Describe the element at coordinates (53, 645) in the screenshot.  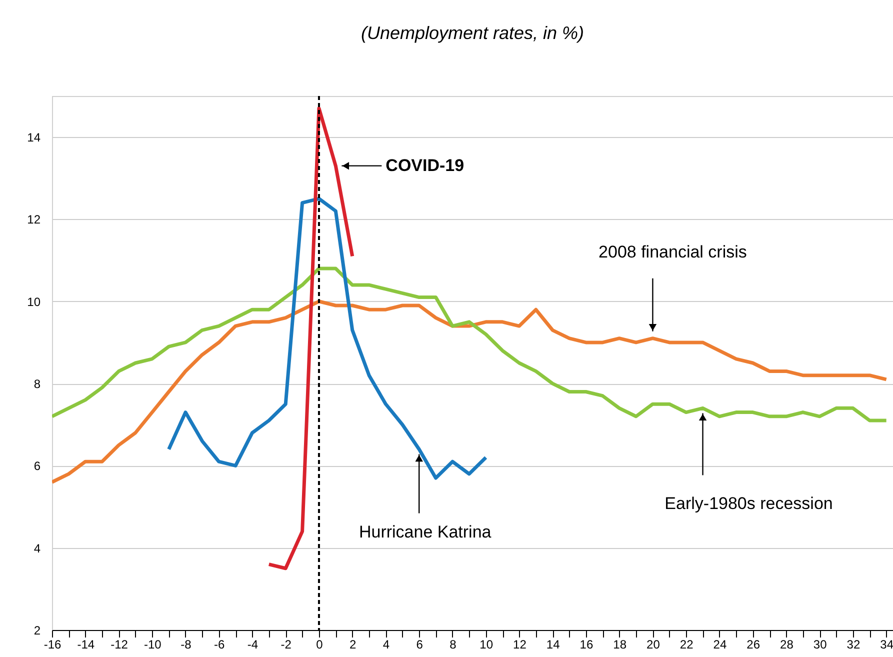
I see `x-tick-label: -16` at that location.